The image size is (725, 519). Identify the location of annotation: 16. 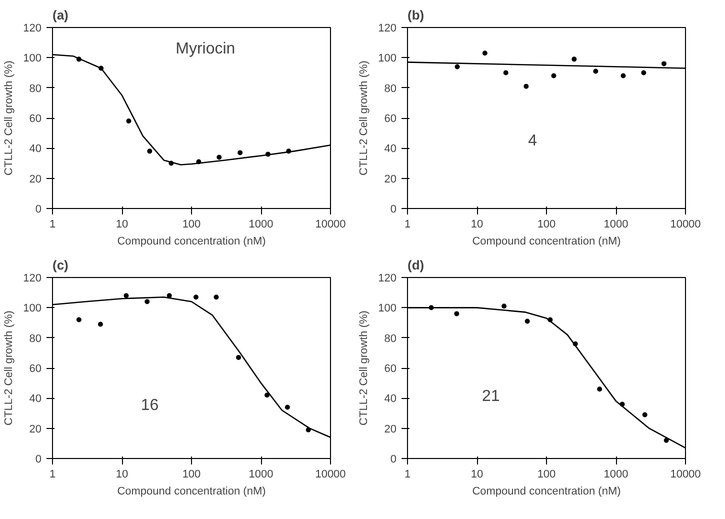
(149, 405).